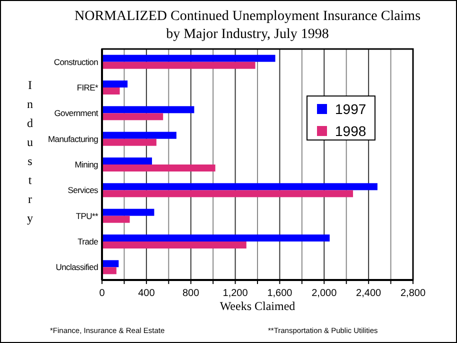 The image size is (457, 343). I want to click on y-tick-label: Government, so click(76, 113).